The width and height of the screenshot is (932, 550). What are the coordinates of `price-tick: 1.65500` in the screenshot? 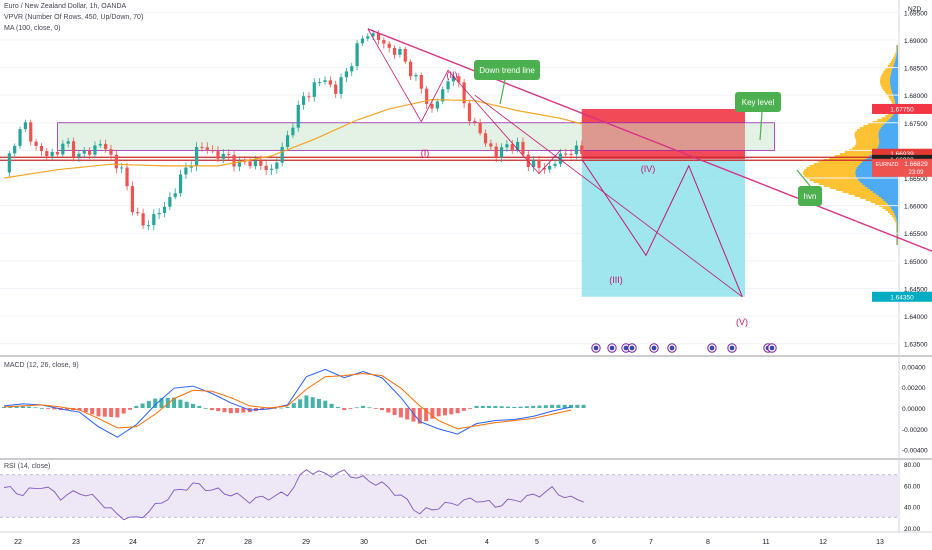 It's located at (916, 234).